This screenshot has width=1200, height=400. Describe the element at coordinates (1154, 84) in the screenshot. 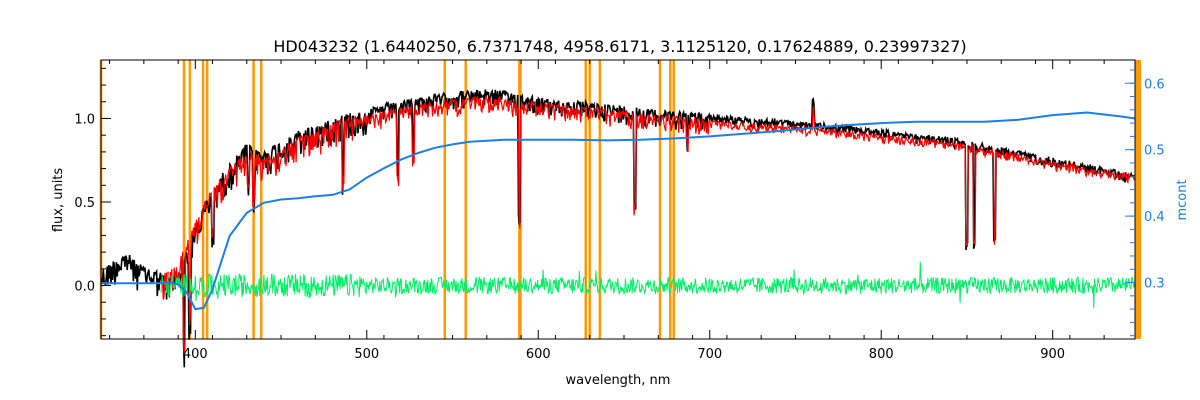

I see `y2-tick-label-3: 0.6` at that location.